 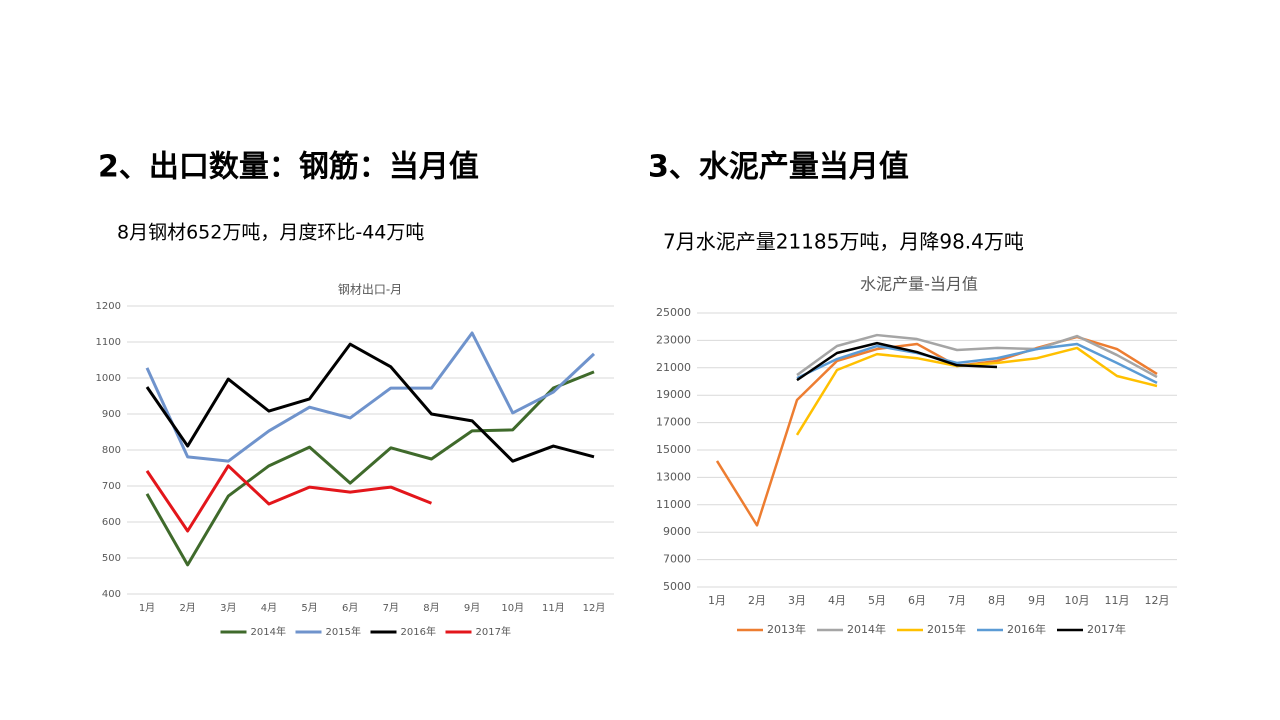 What do you see at coordinates (786, 629) in the screenshot?
I see `legend-label: 2013年` at bounding box center [786, 629].